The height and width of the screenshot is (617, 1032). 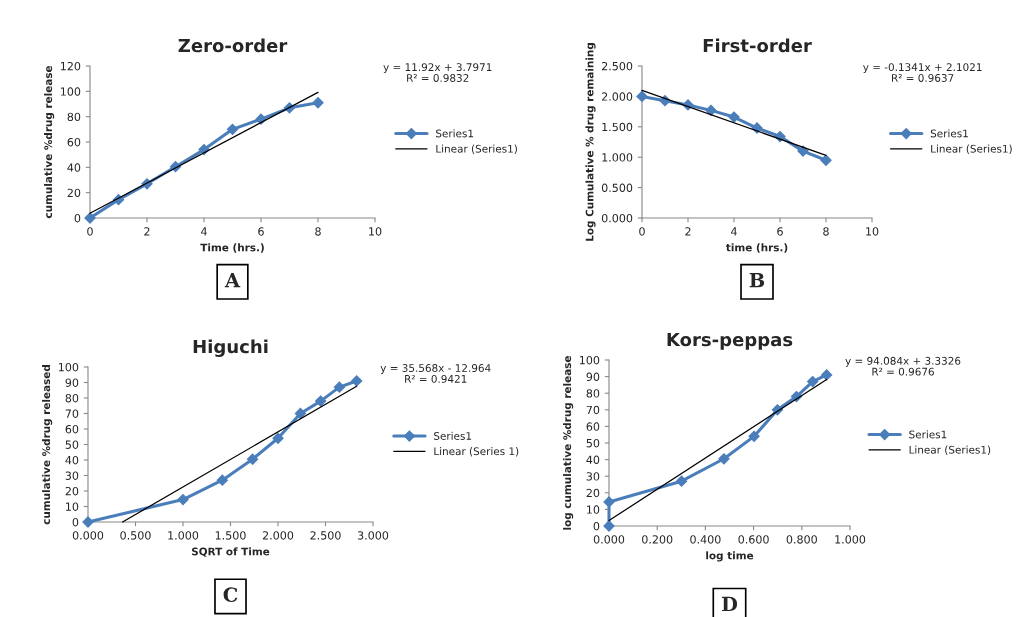 I want to click on chart-title: Zero-order, so click(x=233, y=45).